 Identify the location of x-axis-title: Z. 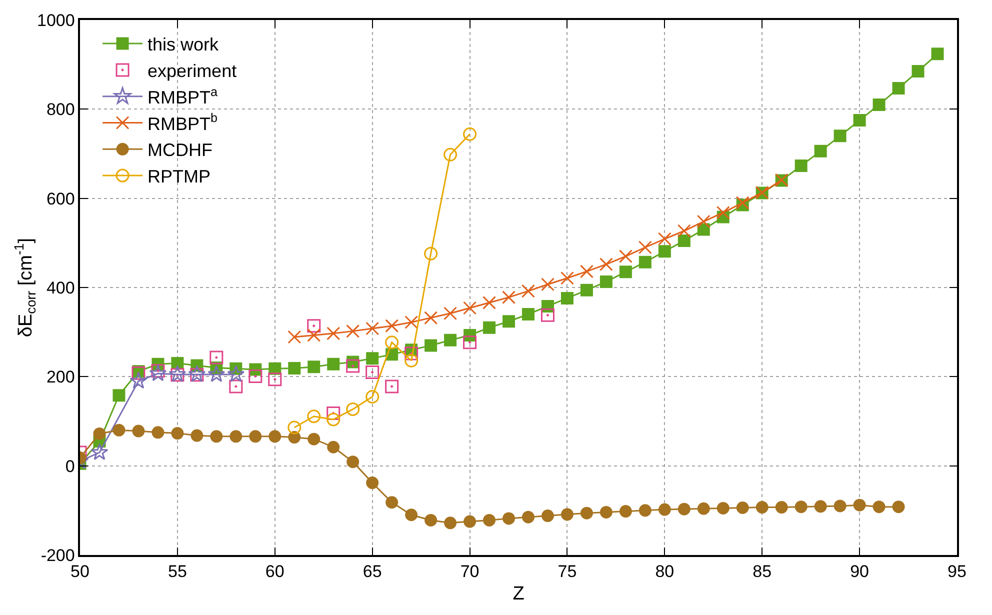
(518, 593).